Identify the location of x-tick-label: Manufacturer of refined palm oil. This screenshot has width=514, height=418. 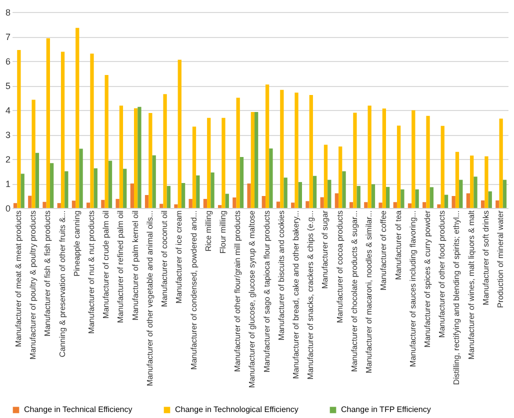
(121, 266).